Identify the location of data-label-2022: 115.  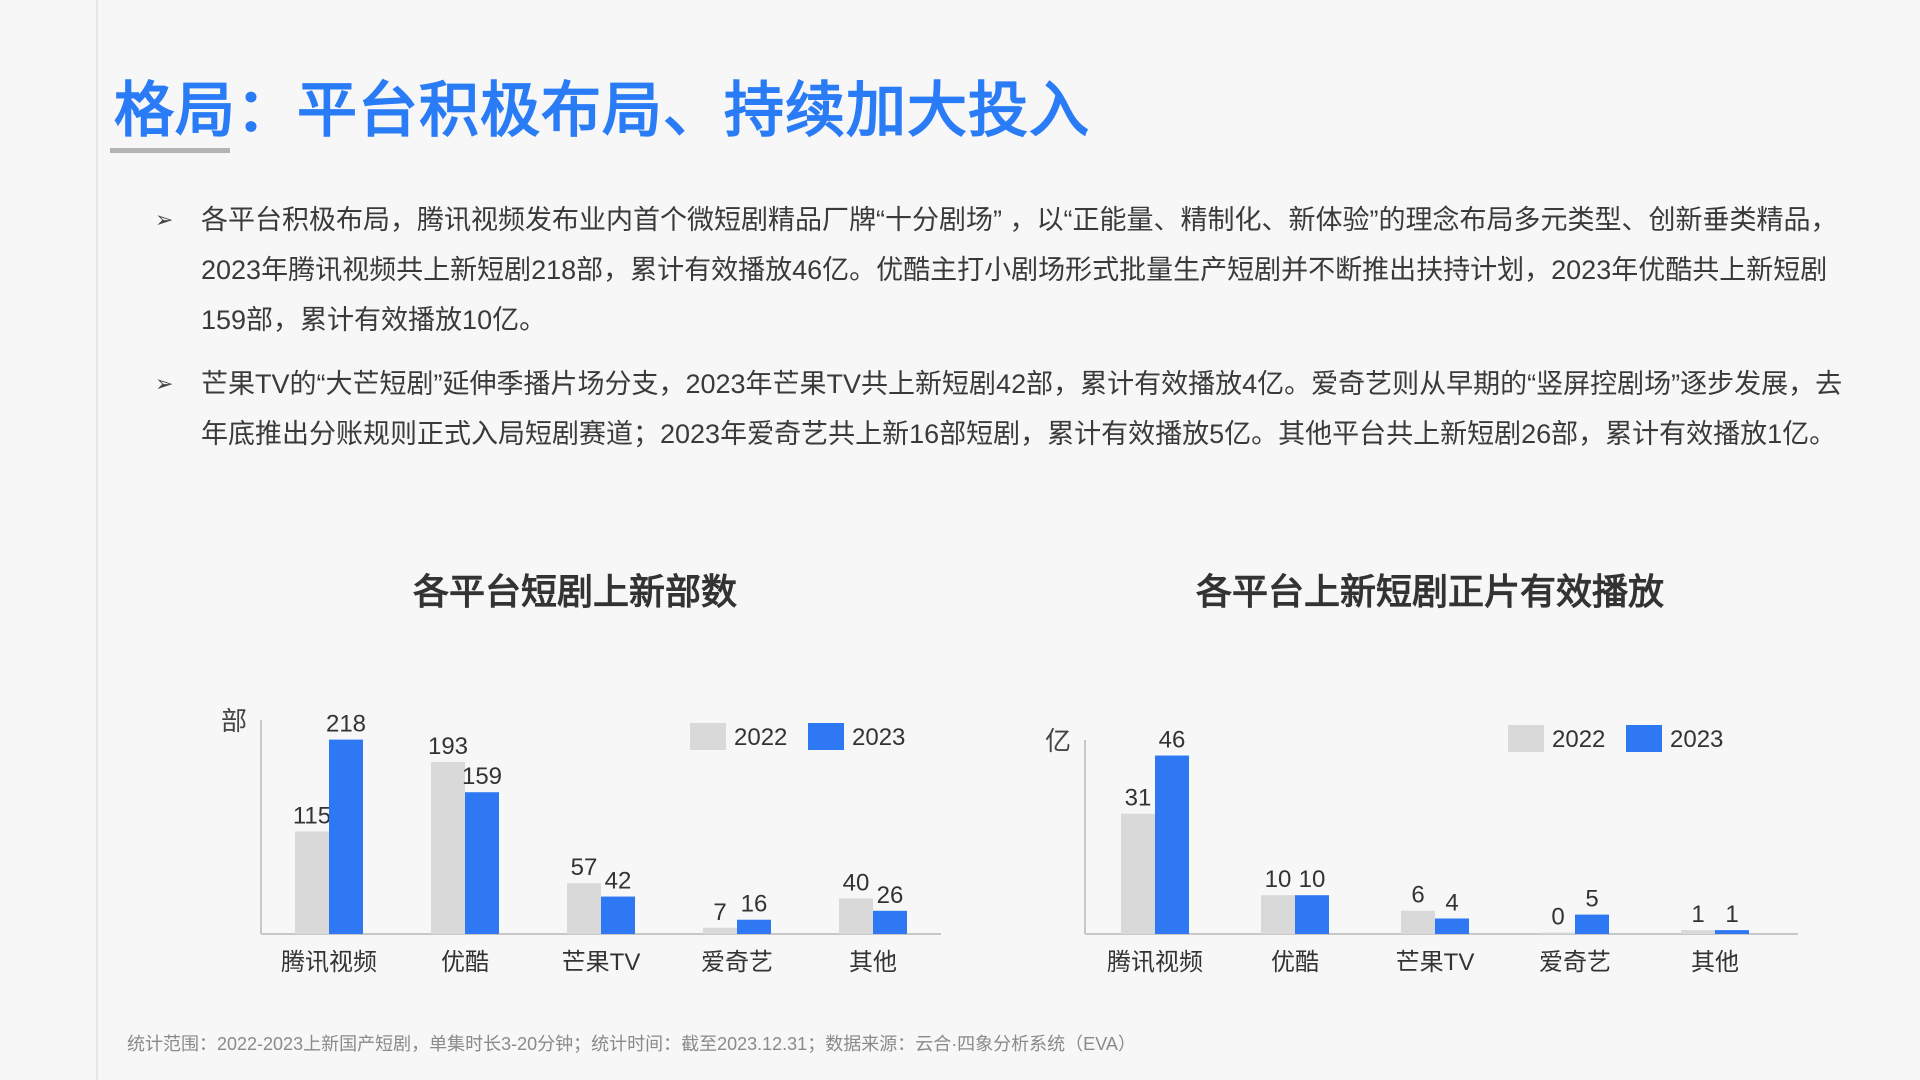
(312, 815).